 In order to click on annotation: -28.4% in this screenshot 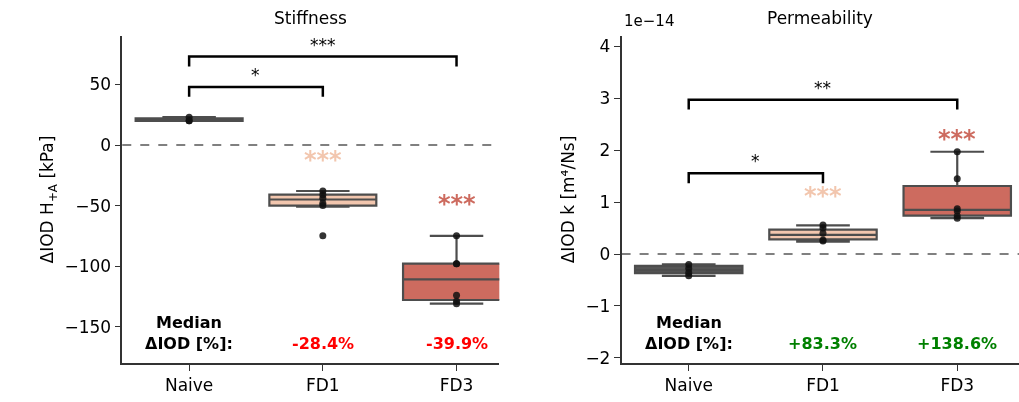, I will do `click(323, 343)`.